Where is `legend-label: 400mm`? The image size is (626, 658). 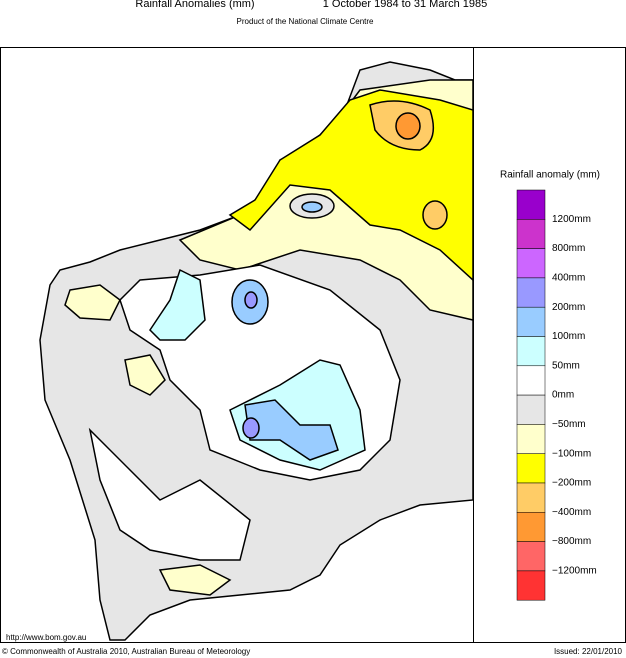
legend-label: 400mm is located at coordinates (568, 278).